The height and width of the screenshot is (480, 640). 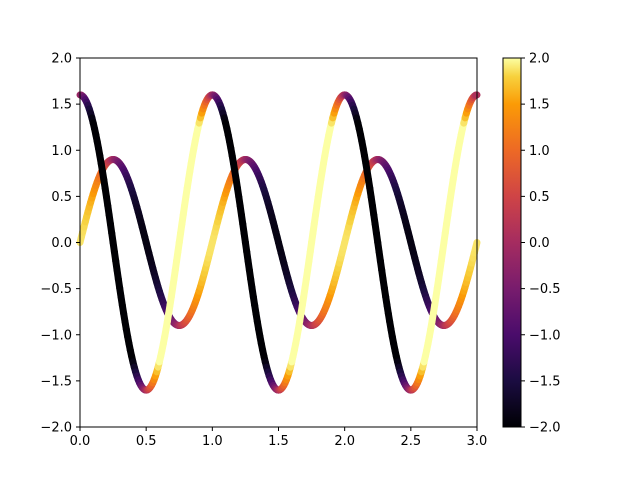 What do you see at coordinates (477, 441) in the screenshot?
I see `x-tick-label: 3.0` at bounding box center [477, 441].